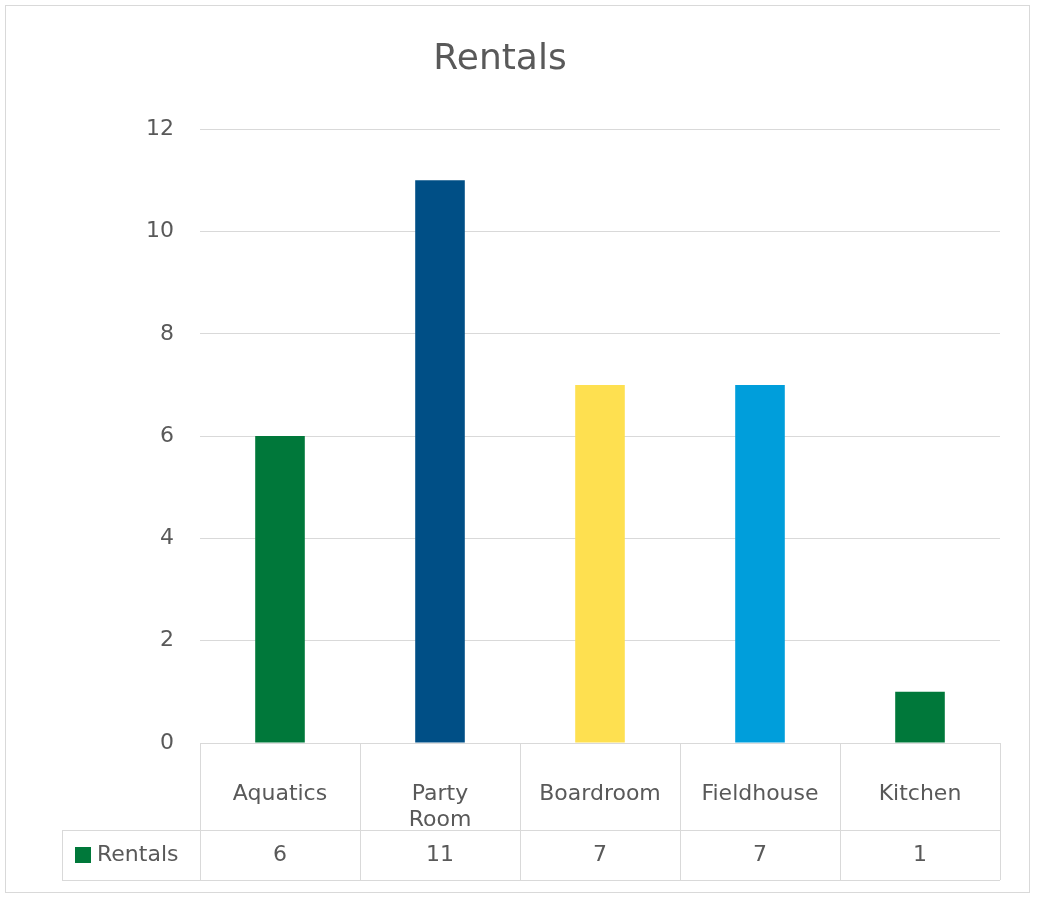 Image resolution: width=1037 pixels, height=897 pixels. What do you see at coordinates (167, 332) in the screenshot?
I see `y-tick-label: 8` at bounding box center [167, 332].